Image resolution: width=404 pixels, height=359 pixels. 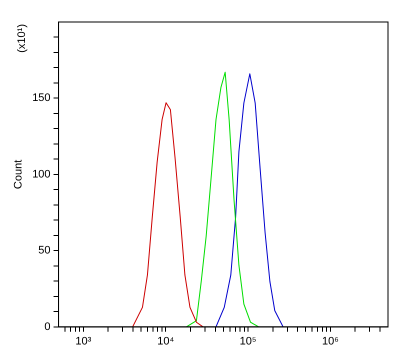 What do you see at coordinates (47, 326) in the screenshot?
I see `y-tick-label: 0` at bounding box center [47, 326].